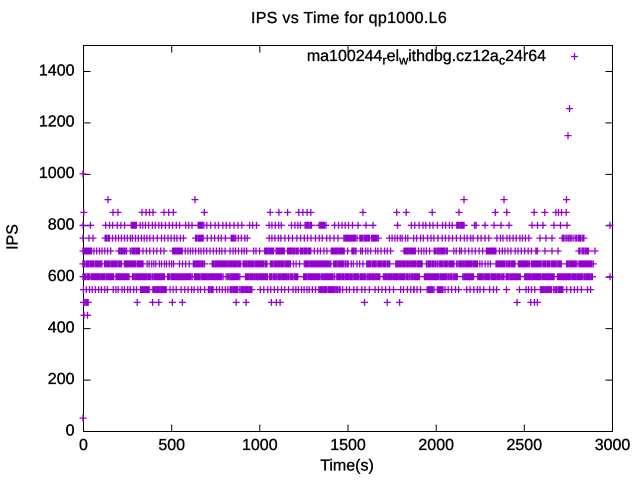 This screenshot has width=640, height=480. Describe the element at coordinates (613, 445) in the screenshot. I see `svg-text: 3000` at that location.